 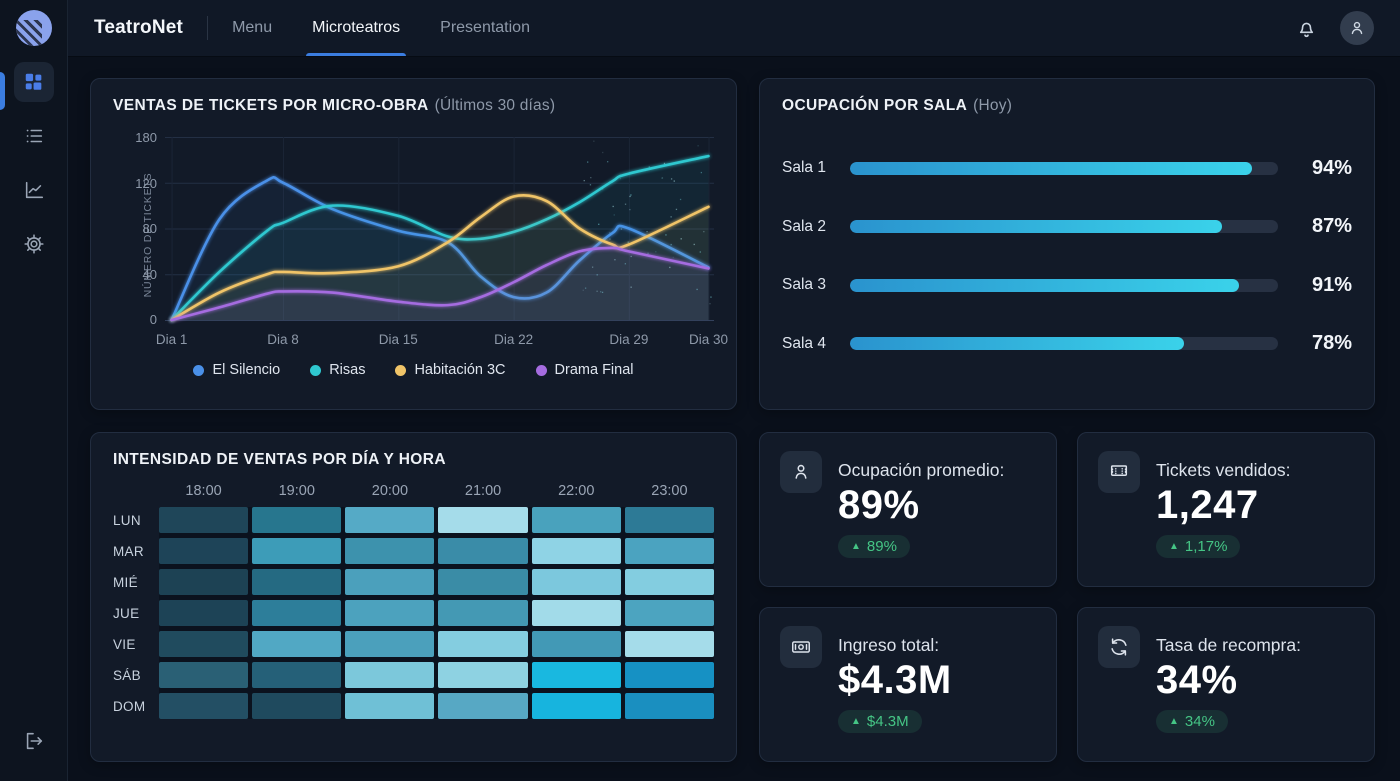 What do you see at coordinates (1119, 647) in the screenshot?
I see `refresh-icon` at bounding box center [1119, 647].